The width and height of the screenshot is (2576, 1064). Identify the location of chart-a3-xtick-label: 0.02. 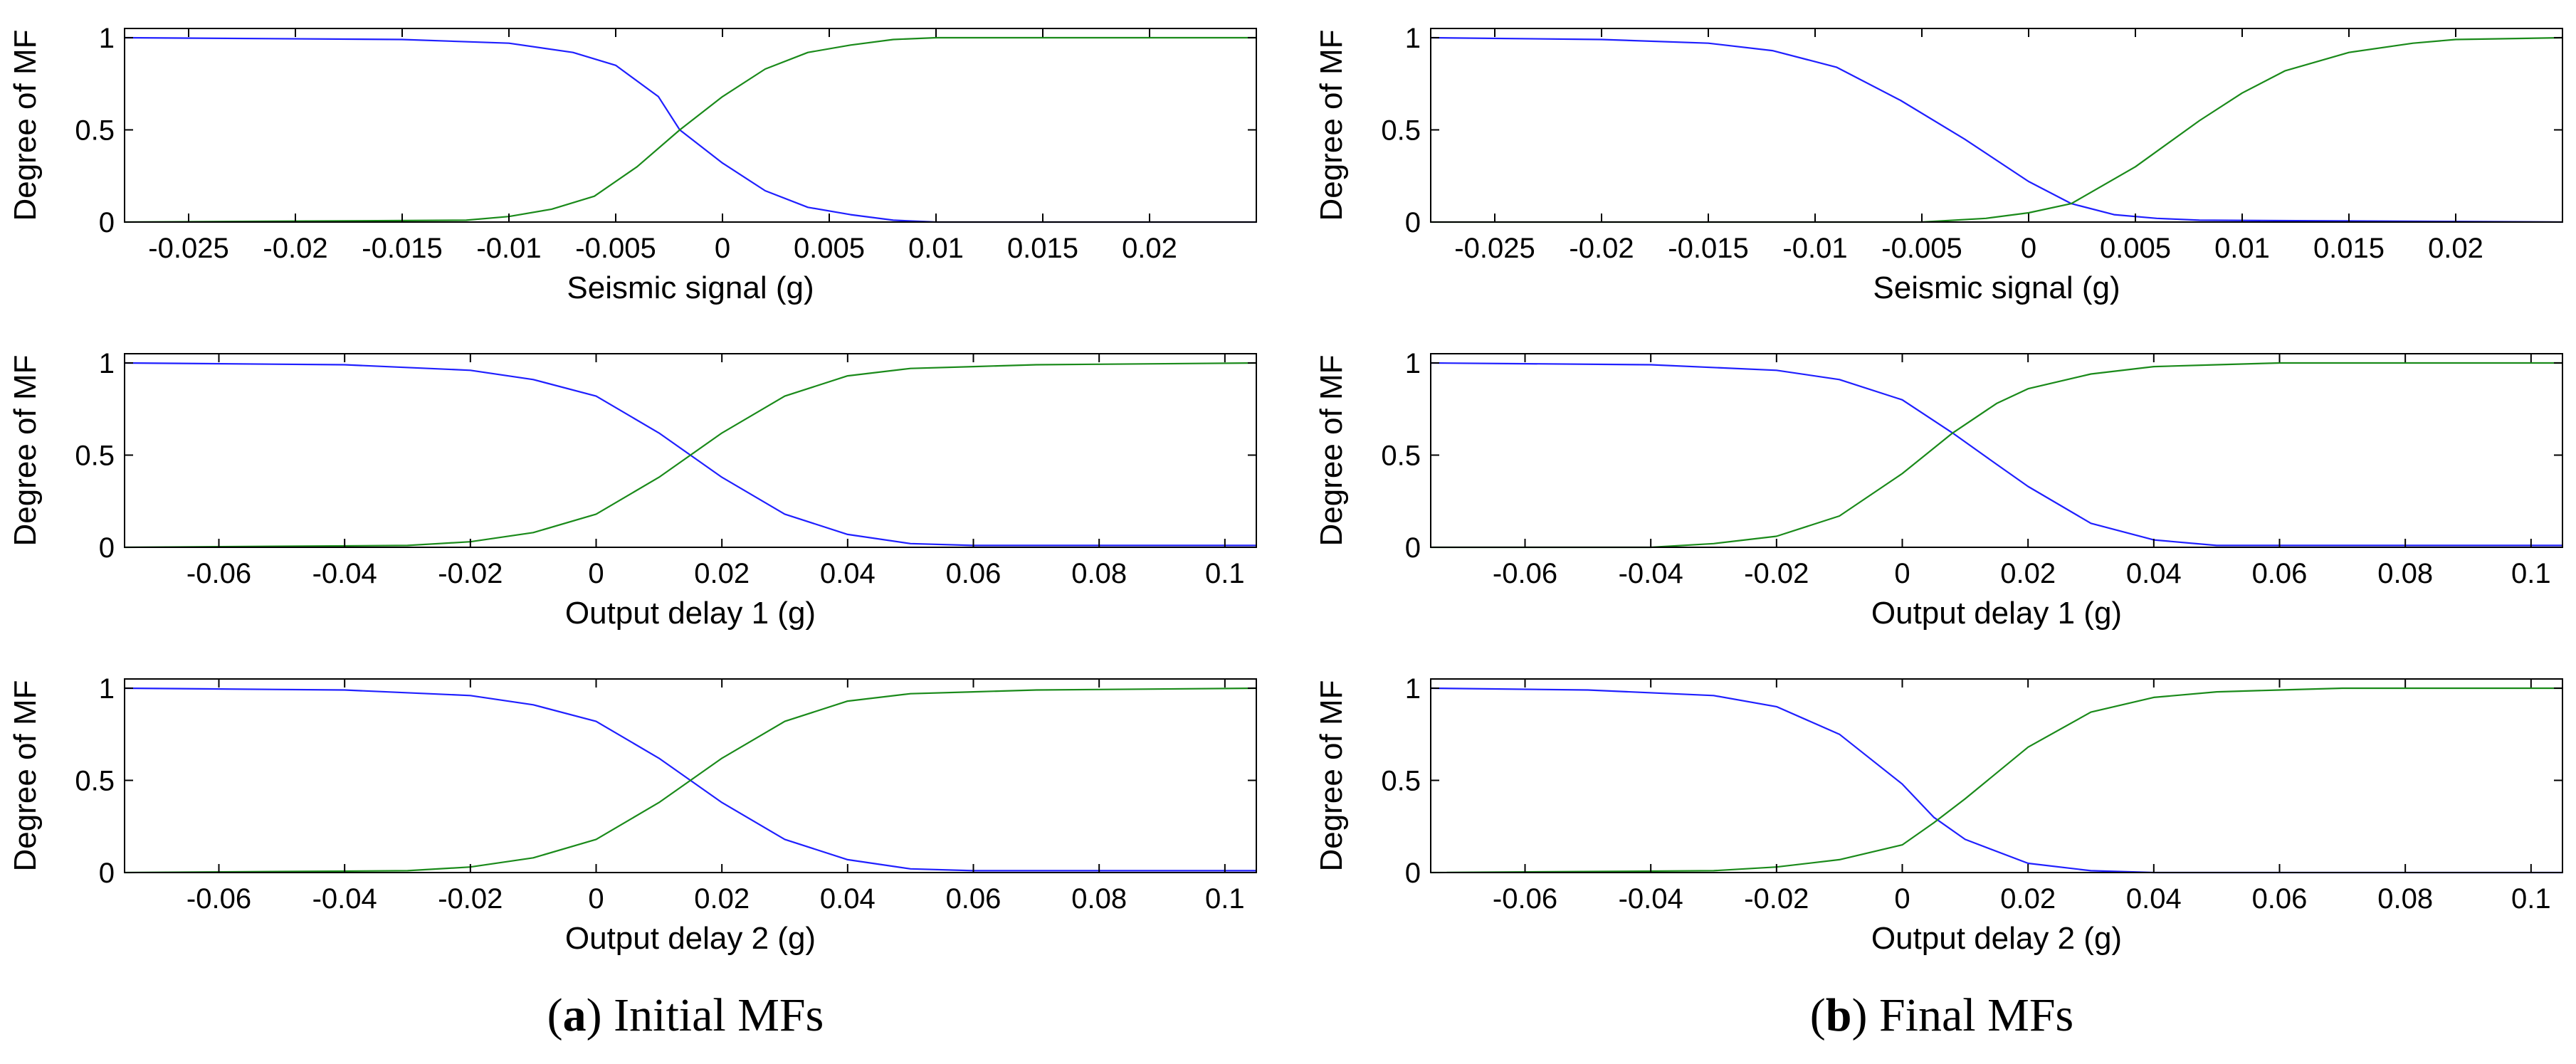
(722, 899).